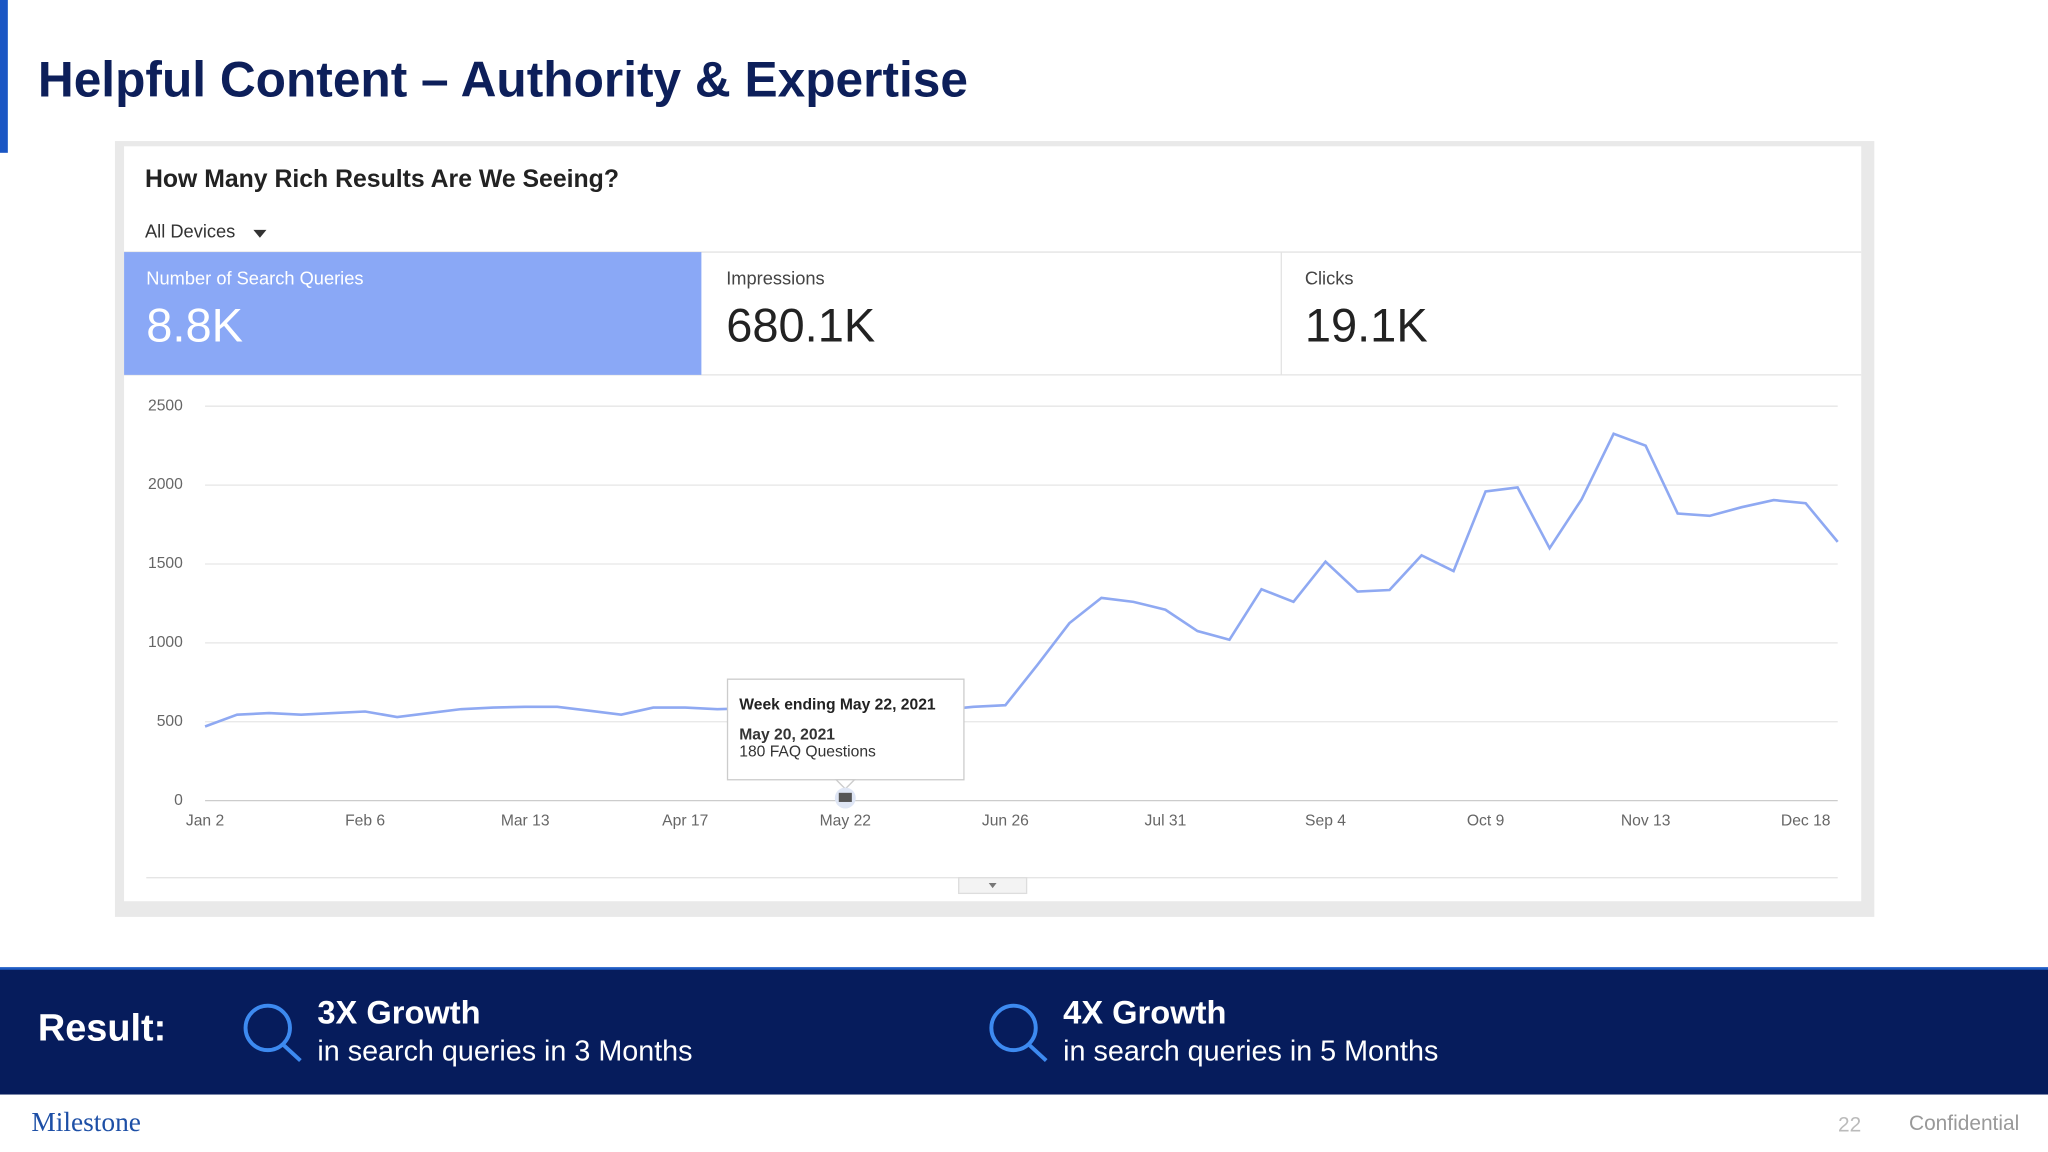  Describe the element at coordinates (165, 484) in the screenshot. I see `y-tick-label: 2000` at that location.